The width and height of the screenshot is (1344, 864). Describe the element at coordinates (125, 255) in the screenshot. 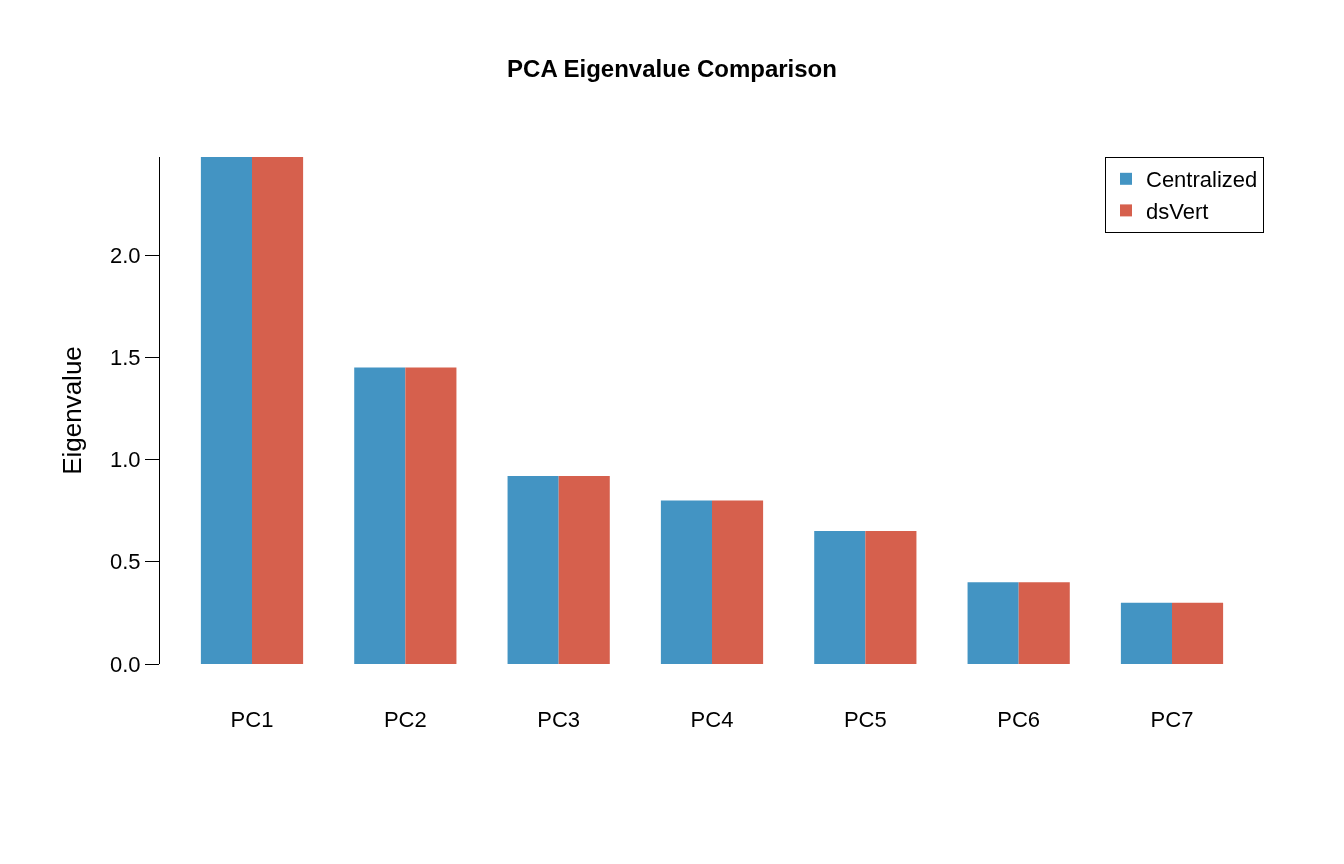

I see `y-tick-label: 2.0` at that location.